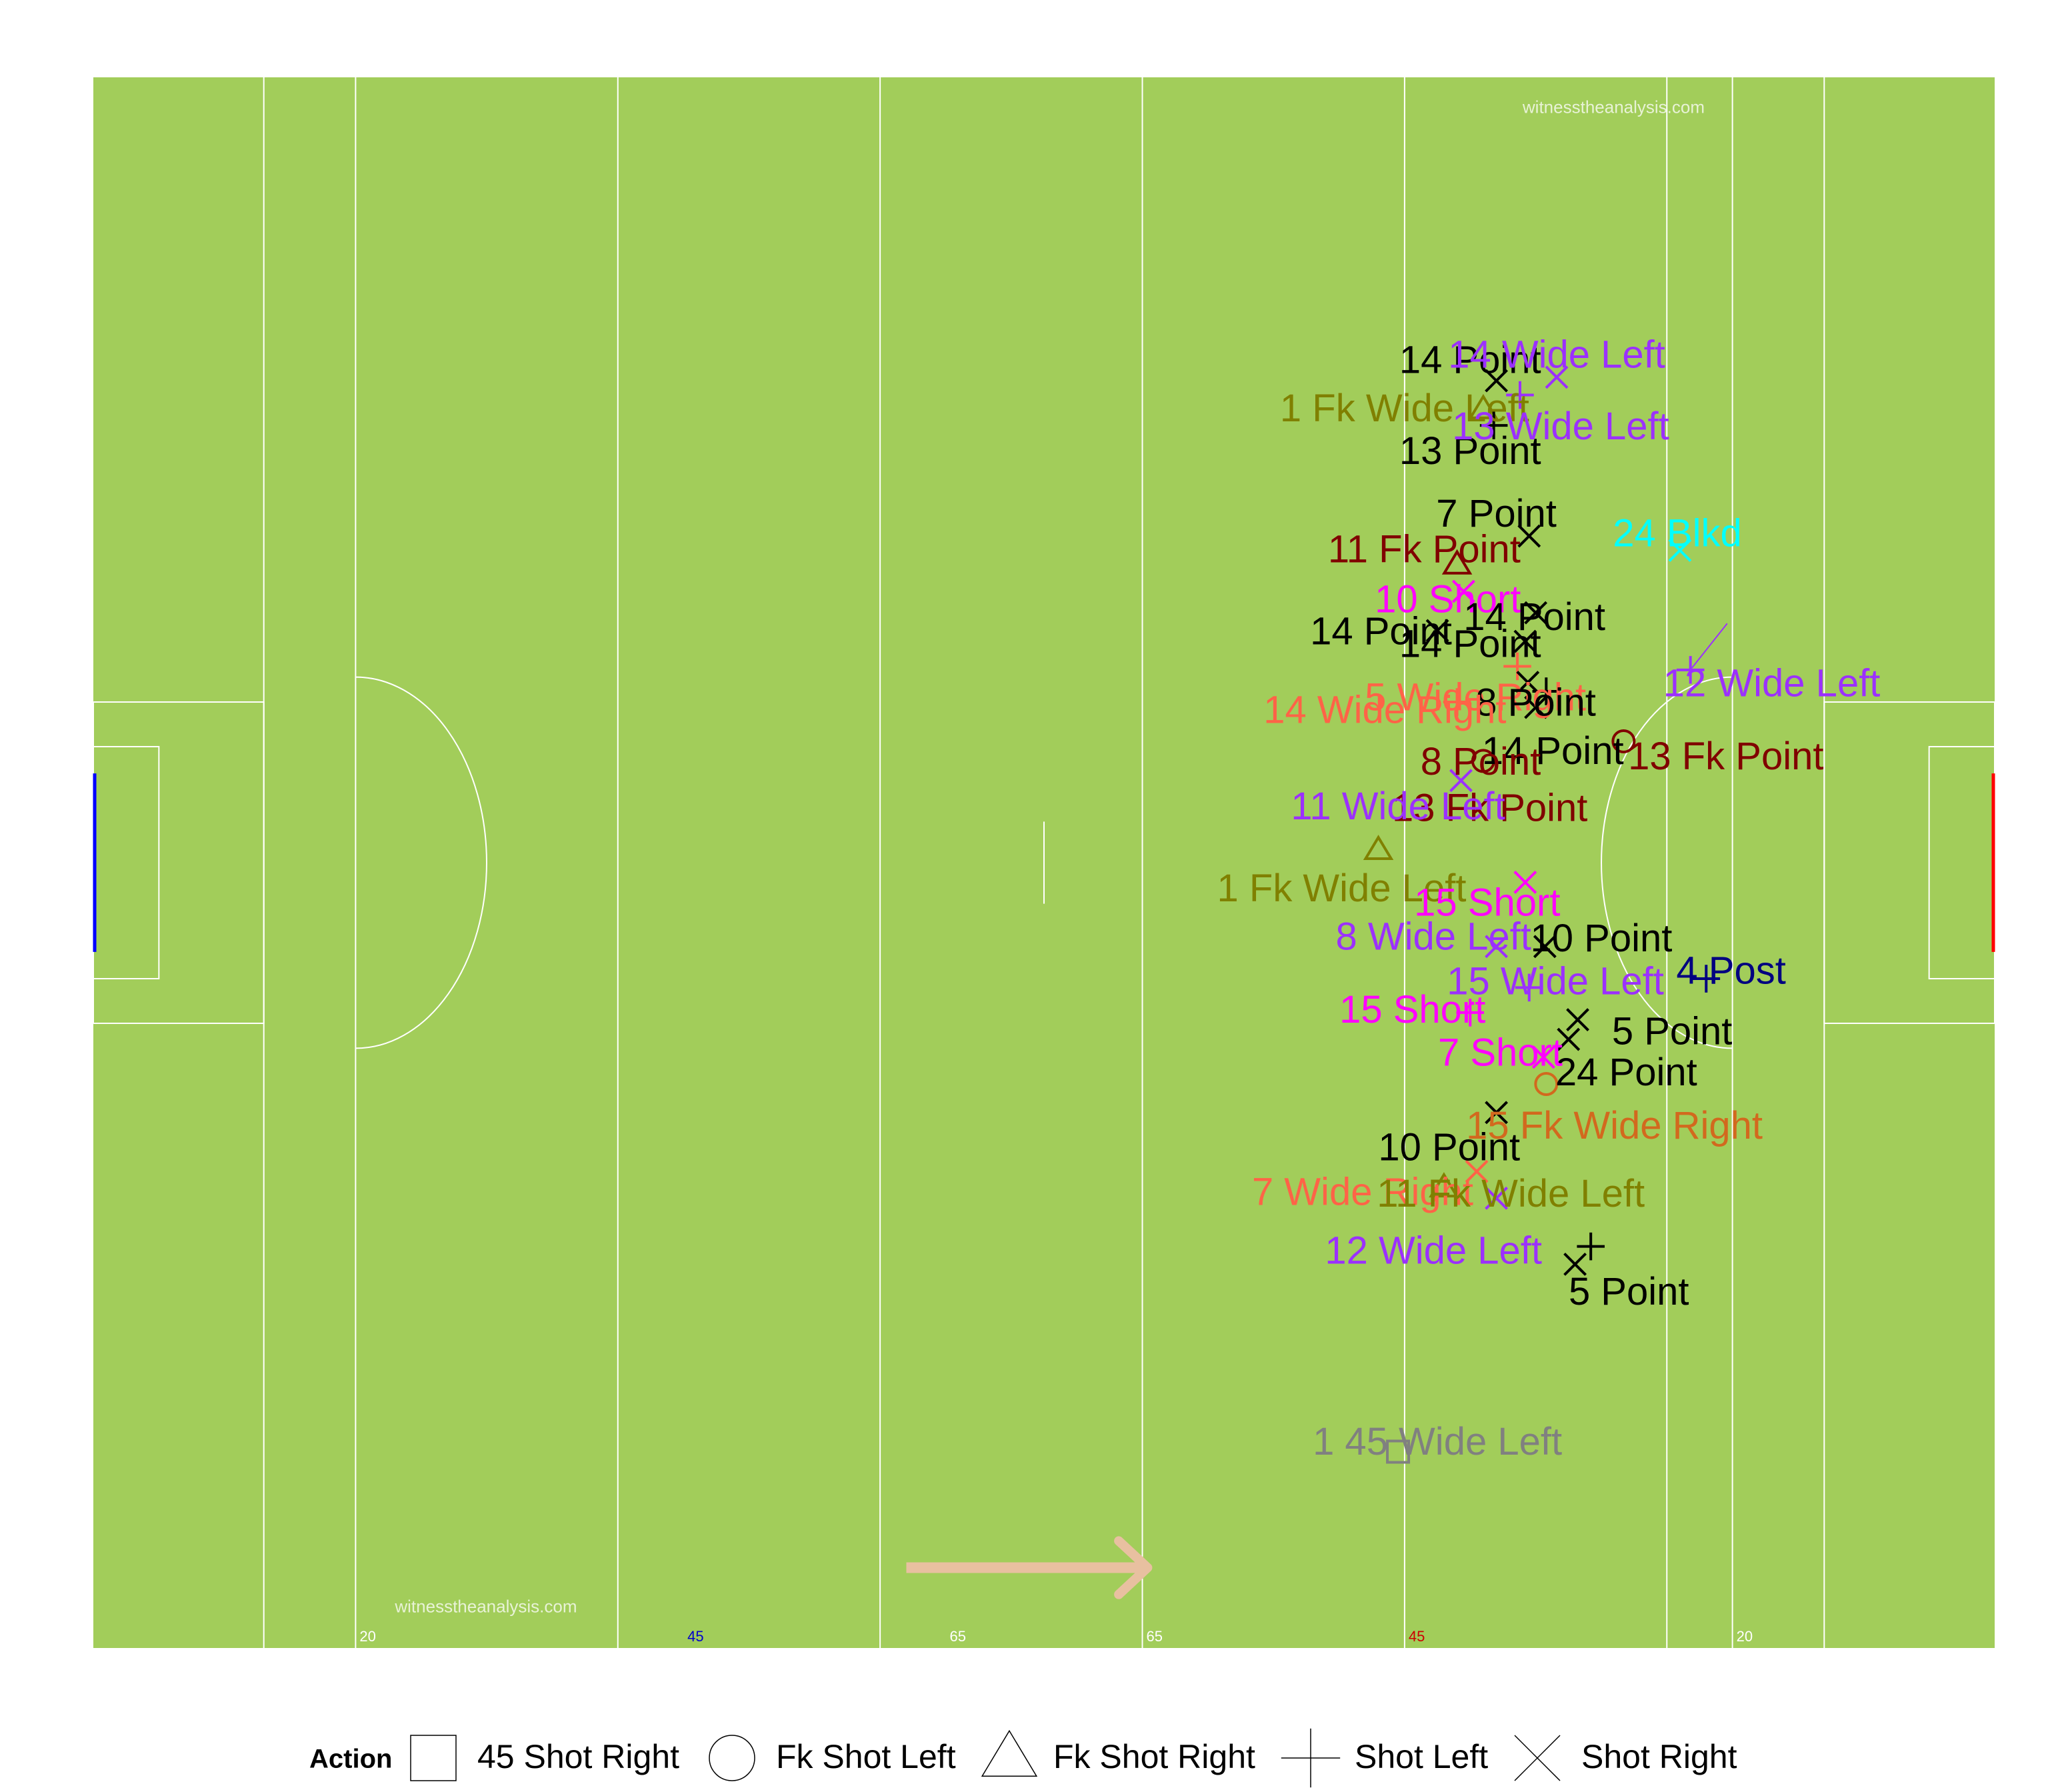 This screenshot has width=2048, height=1792. What do you see at coordinates (1496, 513) in the screenshot?
I see `shot-label: 7 Point` at bounding box center [1496, 513].